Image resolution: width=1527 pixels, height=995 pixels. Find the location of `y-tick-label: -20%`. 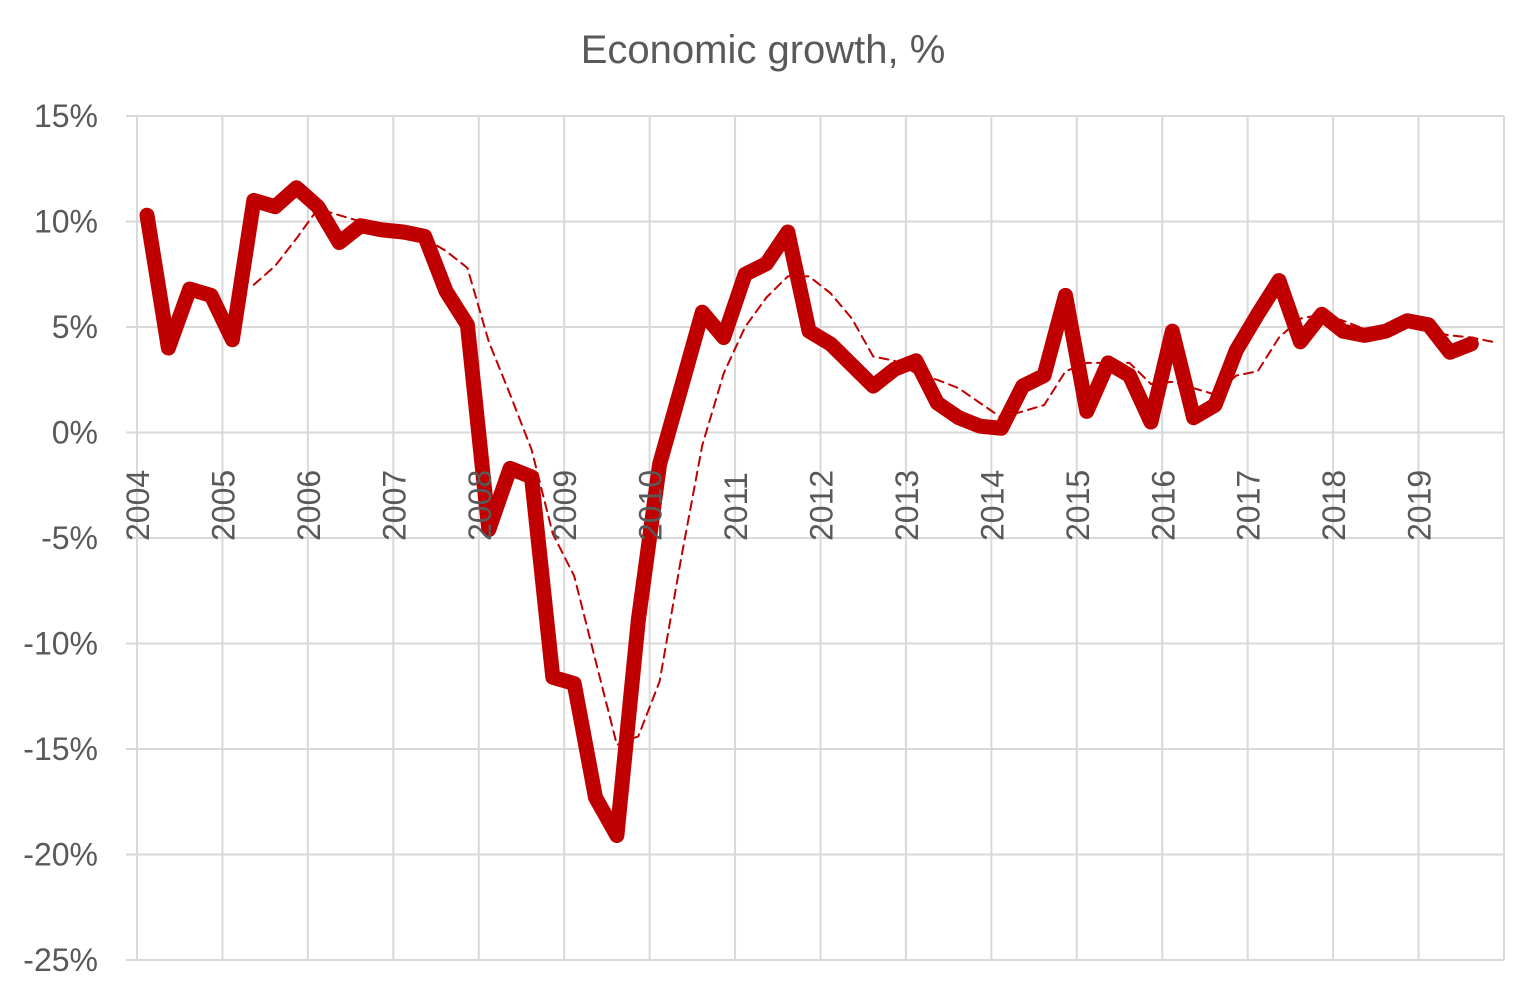

y-tick-label: -20% is located at coordinates (60, 855).